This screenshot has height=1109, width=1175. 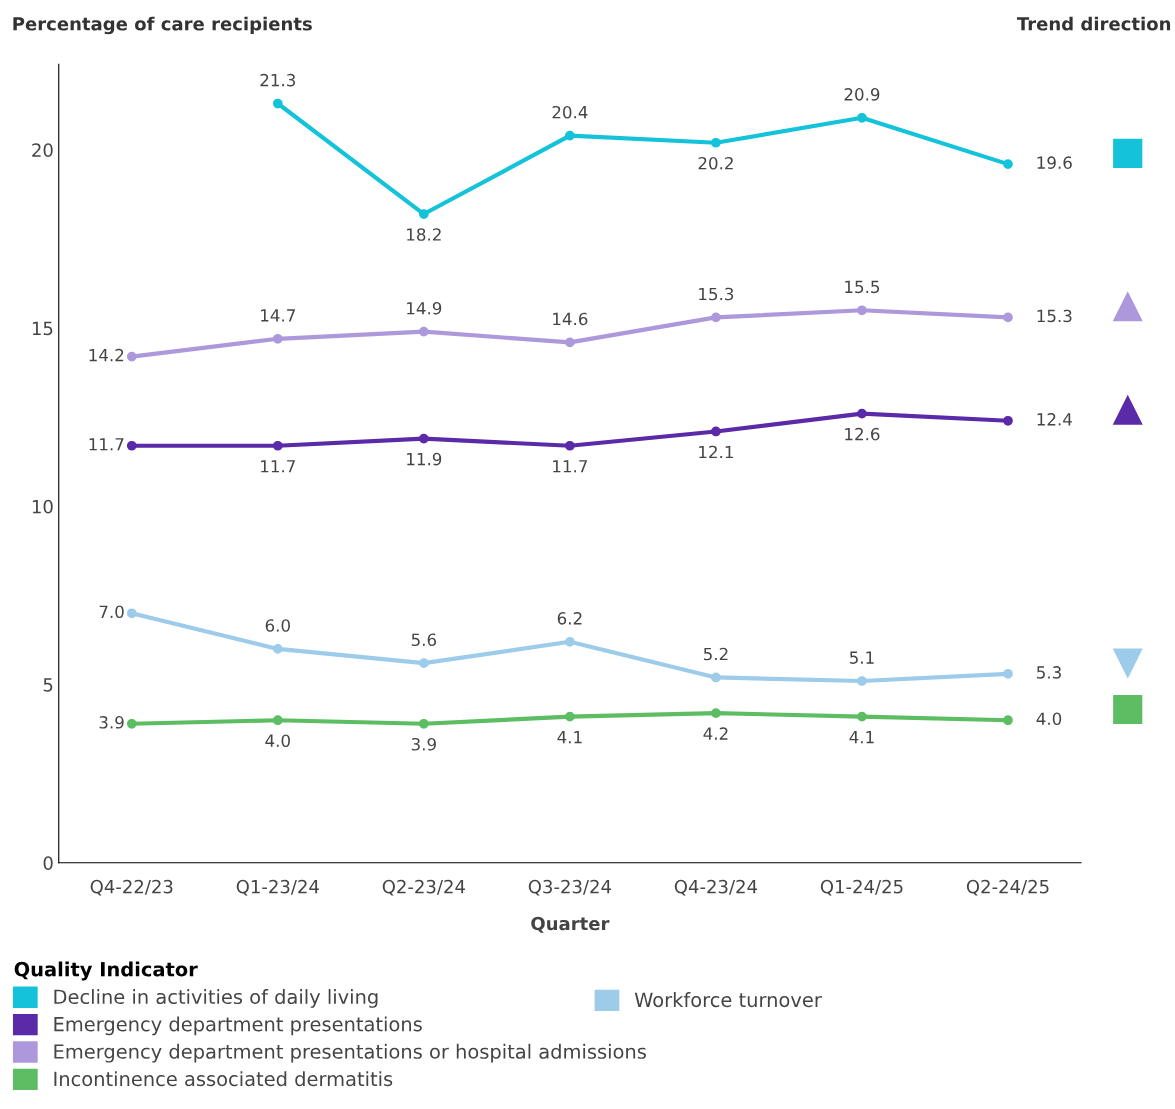 What do you see at coordinates (48, 863) in the screenshot?
I see `y-tick-label: 0` at bounding box center [48, 863].